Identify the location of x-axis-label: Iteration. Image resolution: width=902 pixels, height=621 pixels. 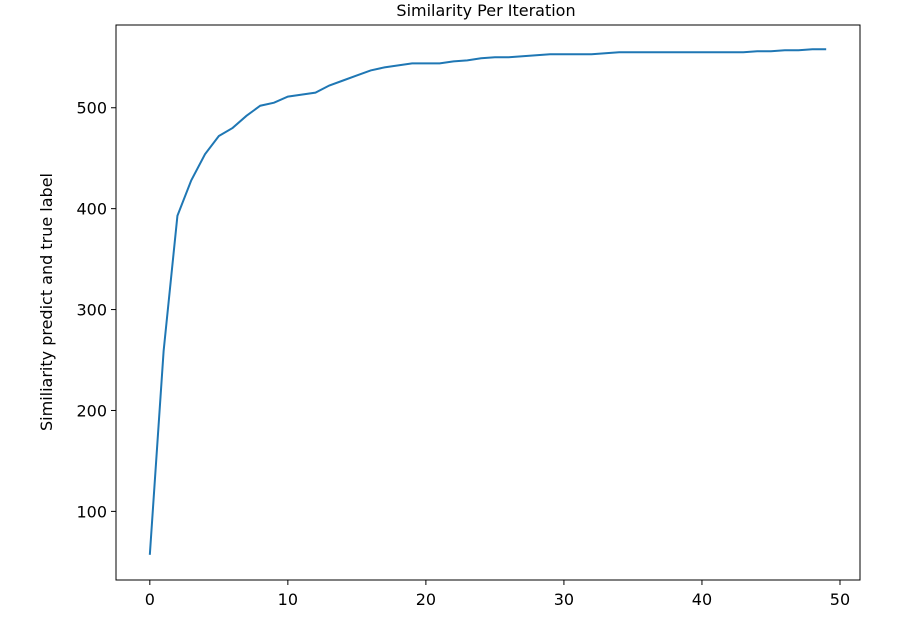
(486, 619).